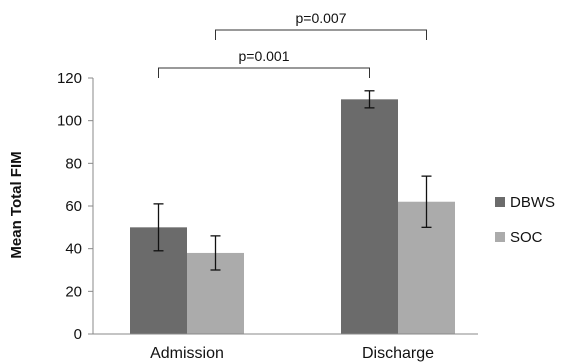 The image size is (567, 362). Describe the element at coordinates (321, 18) in the screenshot. I see `p-value-label-2: p=0.007` at that location.